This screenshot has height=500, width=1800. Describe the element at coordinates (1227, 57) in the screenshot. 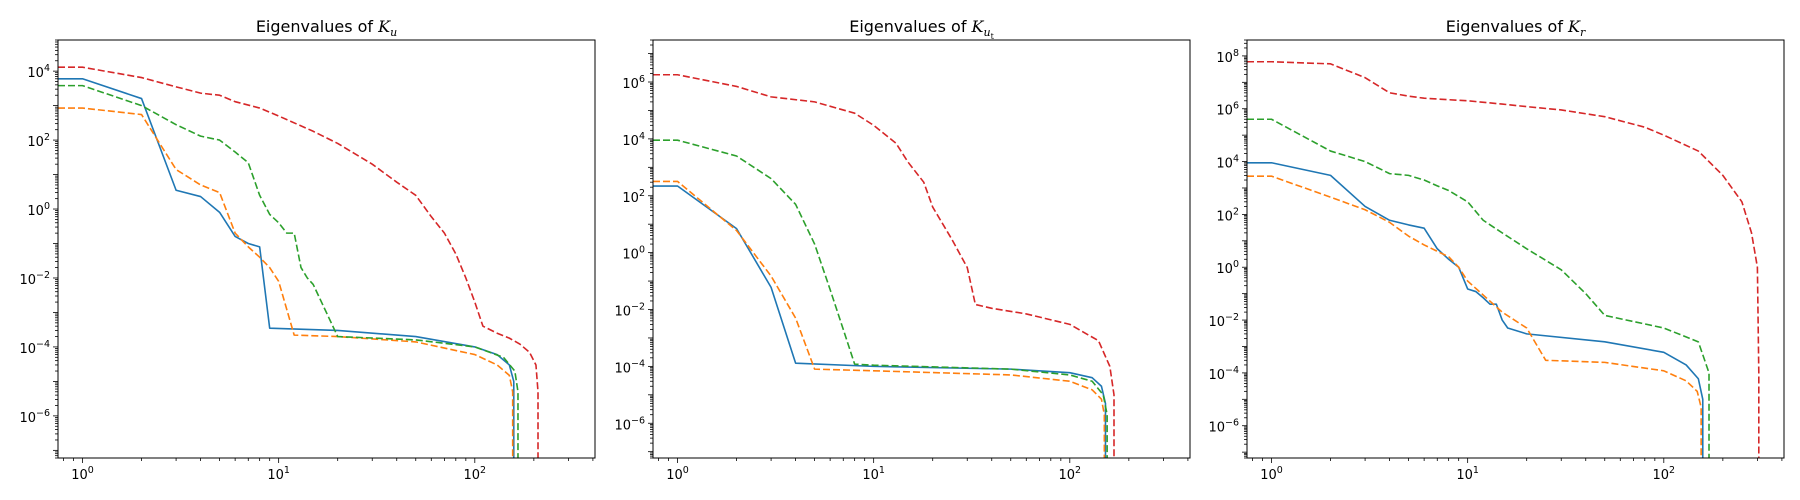

I see `y-tick-label: 10⁸` at that location.